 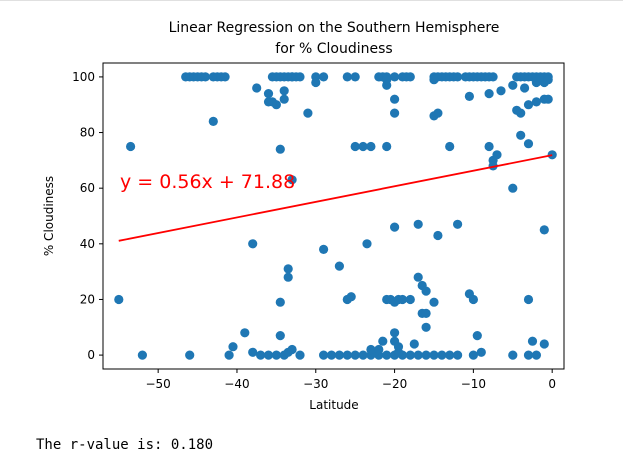 I want to click on regression-equation: y = 0.56x + 71.88, so click(x=207, y=182).